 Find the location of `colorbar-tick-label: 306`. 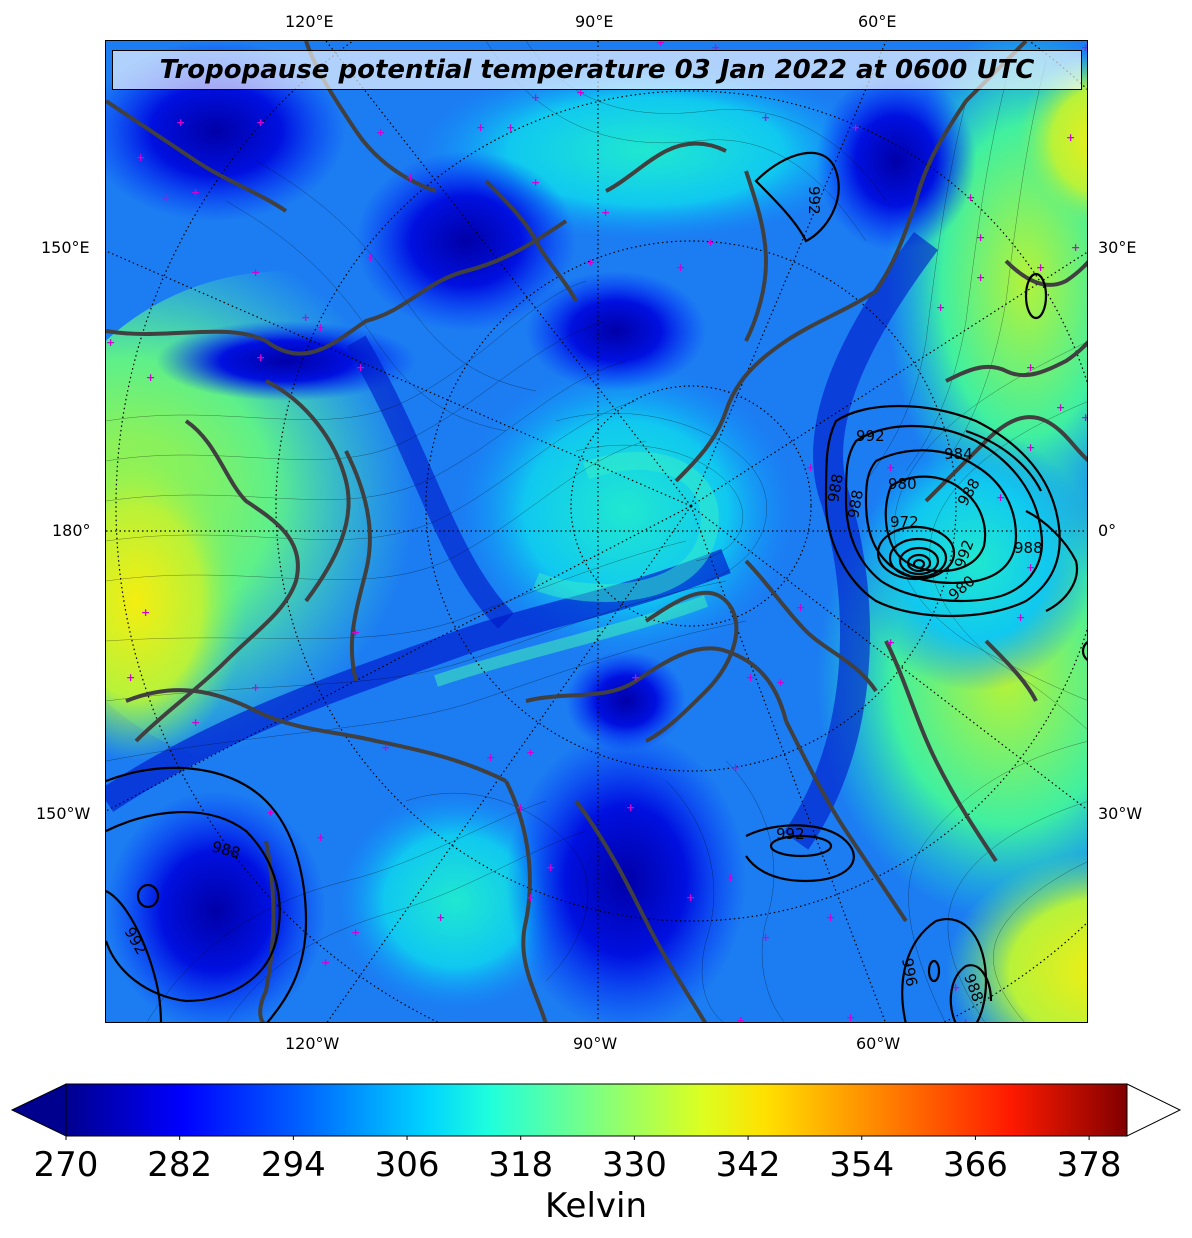

colorbar-tick-label: 306 is located at coordinates (407, 1165).